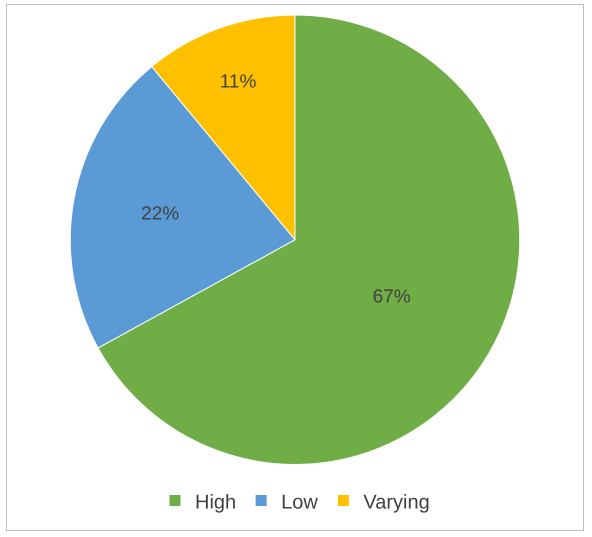 This screenshot has width=592, height=537. Describe the element at coordinates (215, 502) in the screenshot. I see `legend-label: High` at that location.